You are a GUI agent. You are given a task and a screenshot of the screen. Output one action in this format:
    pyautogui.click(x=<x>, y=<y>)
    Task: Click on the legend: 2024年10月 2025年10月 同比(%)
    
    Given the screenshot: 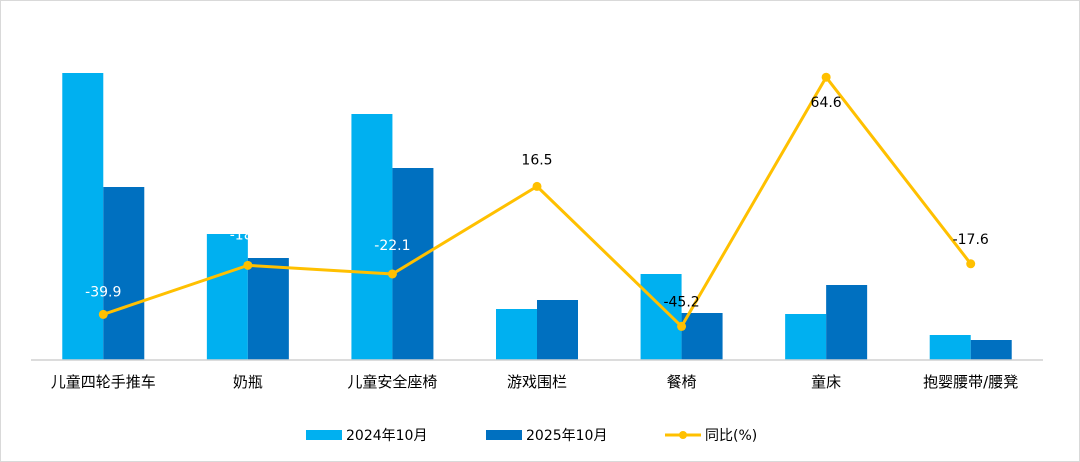 What is the action you would take?
    pyautogui.click(x=531, y=436)
    